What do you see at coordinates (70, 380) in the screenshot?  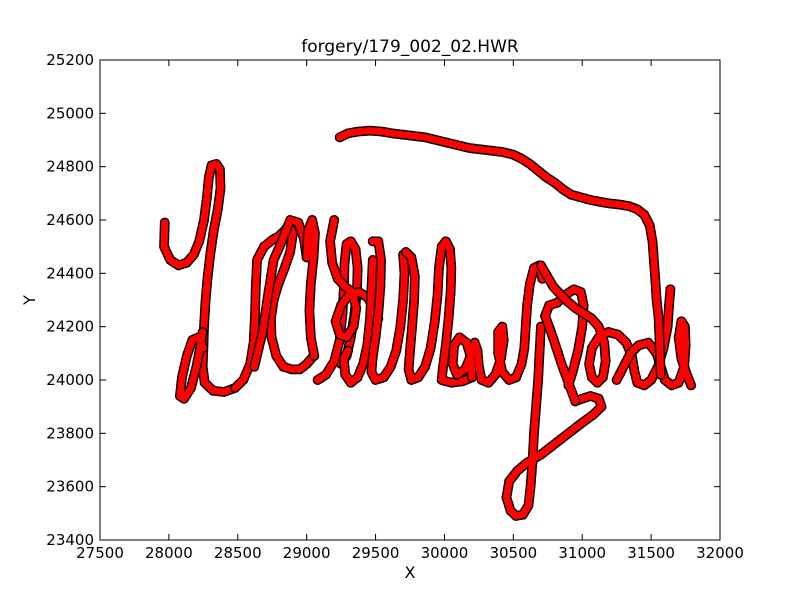 I see `y-tick-label: 24000` at bounding box center [70, 380].